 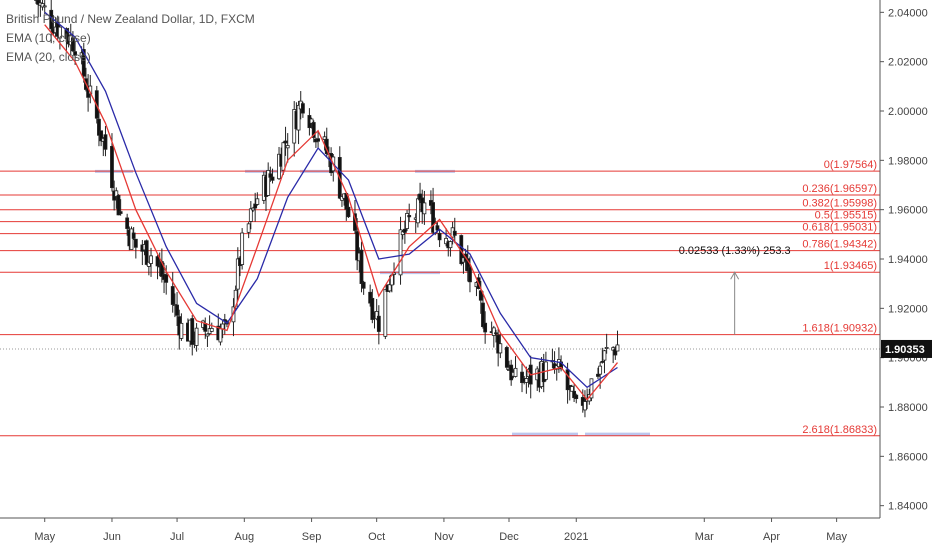 What do you see at coordinates (908, 260) in the screenshot?
I see `price-tick-label: 1.94000` at bounding box center [908, 260].